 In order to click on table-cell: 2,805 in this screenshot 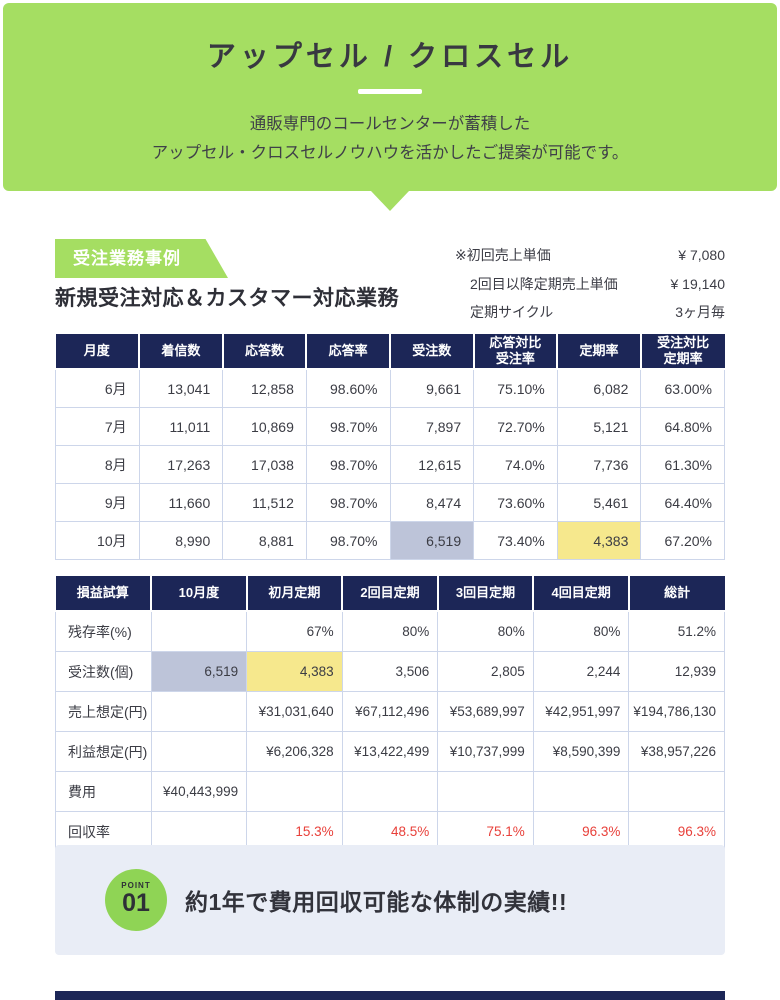, I will do `click(485, 671)`.